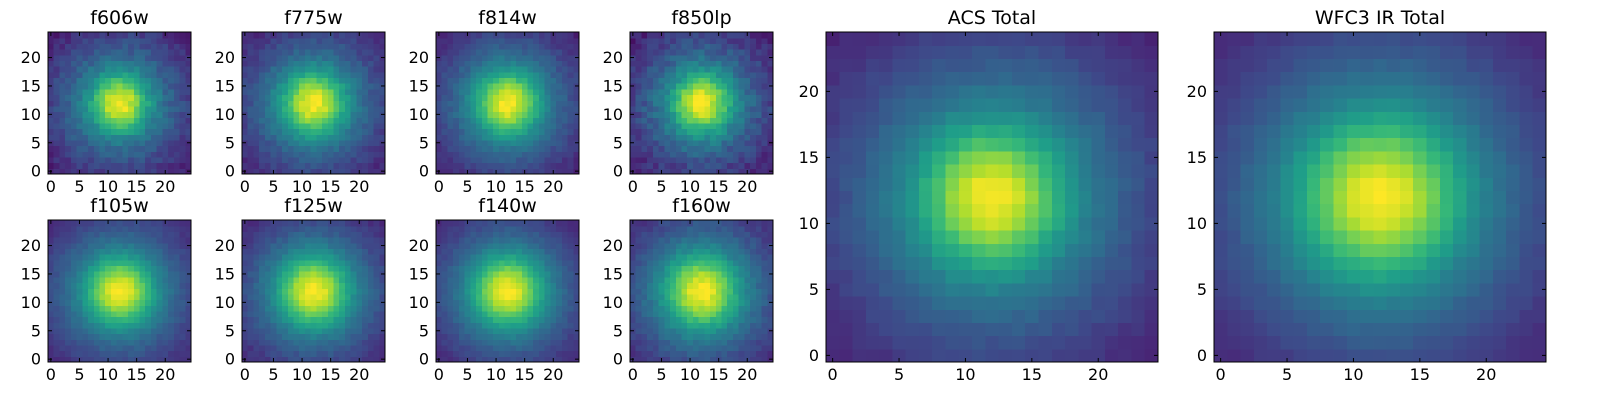 This screenshot has width=1600, height=400. I want to click on y-tick-label: 5, so click(230, 330).